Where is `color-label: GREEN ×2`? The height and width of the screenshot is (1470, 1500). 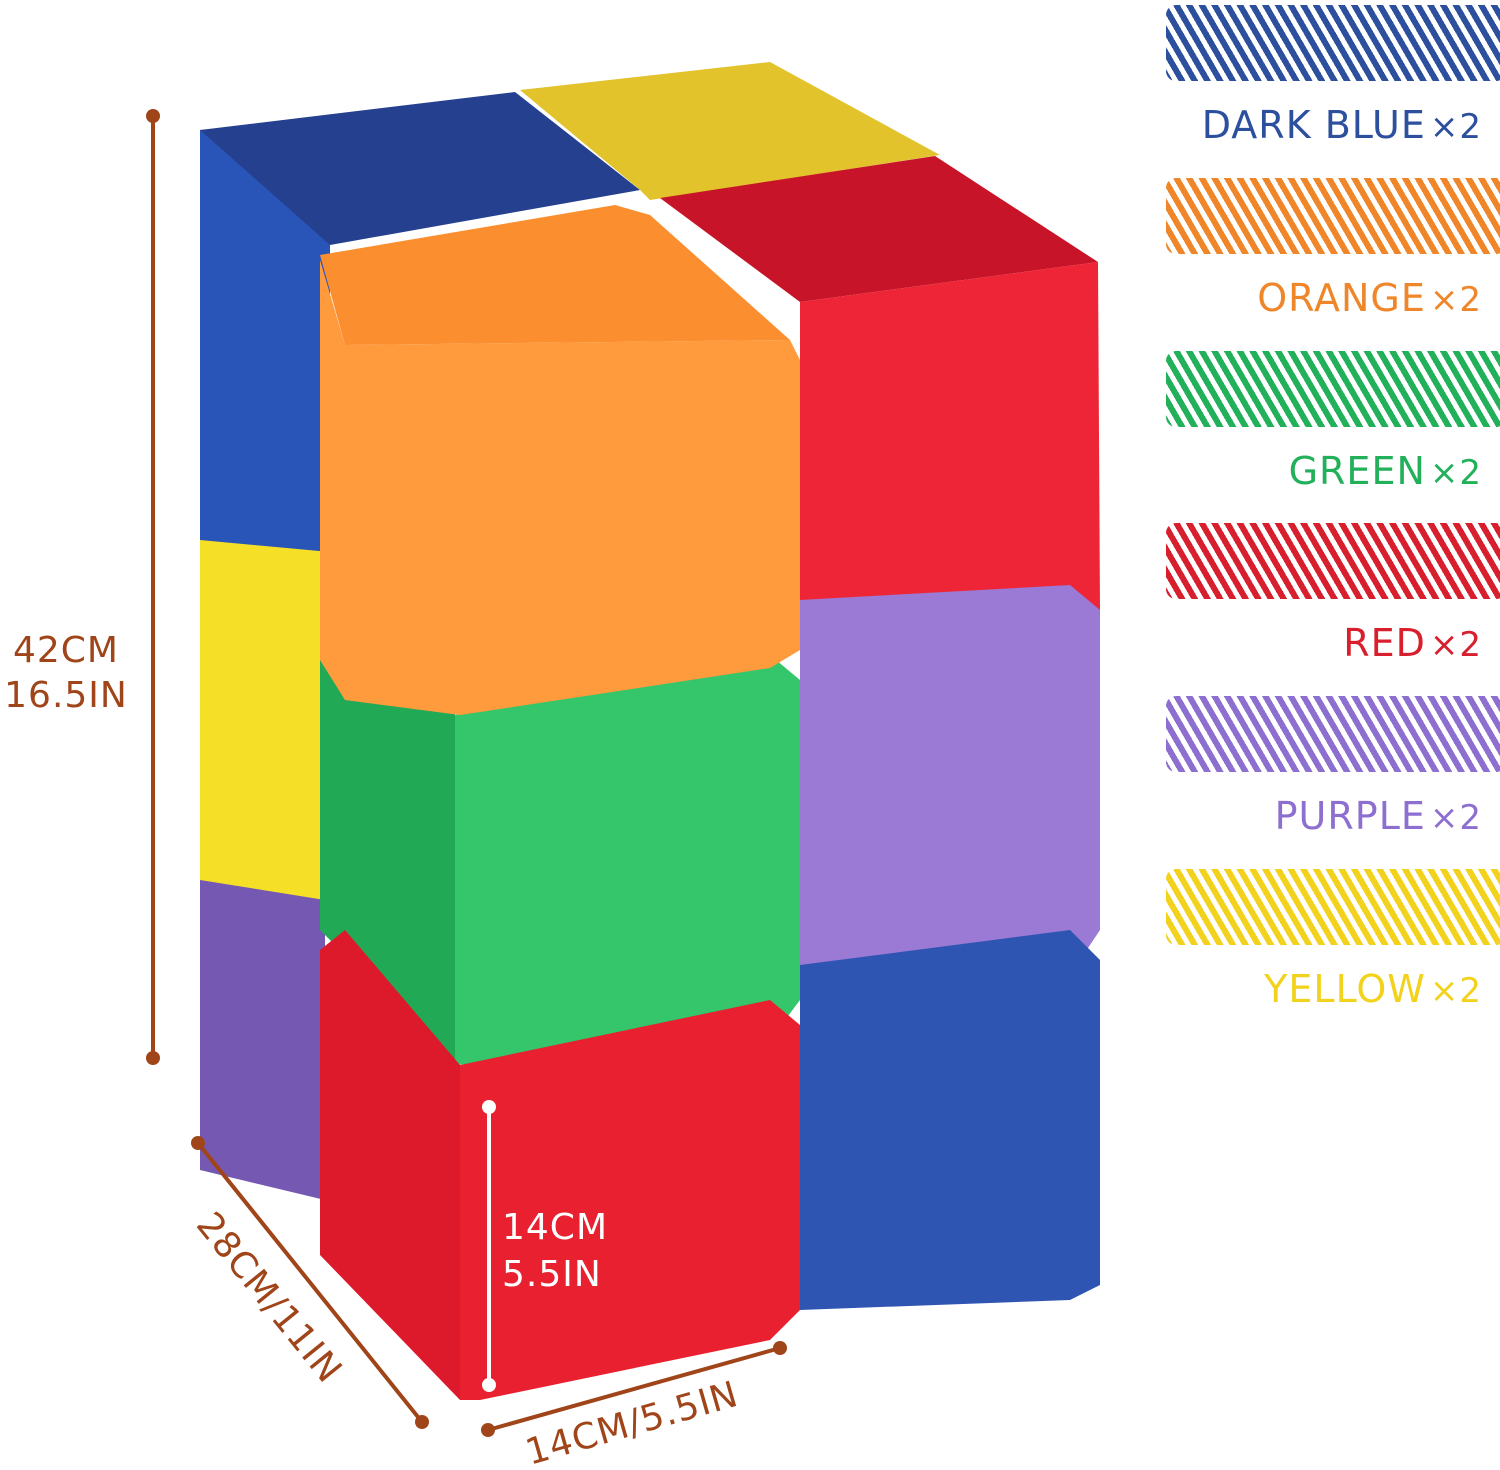 color-label: GREEN ×2 is located at coordinates (1385, 471).